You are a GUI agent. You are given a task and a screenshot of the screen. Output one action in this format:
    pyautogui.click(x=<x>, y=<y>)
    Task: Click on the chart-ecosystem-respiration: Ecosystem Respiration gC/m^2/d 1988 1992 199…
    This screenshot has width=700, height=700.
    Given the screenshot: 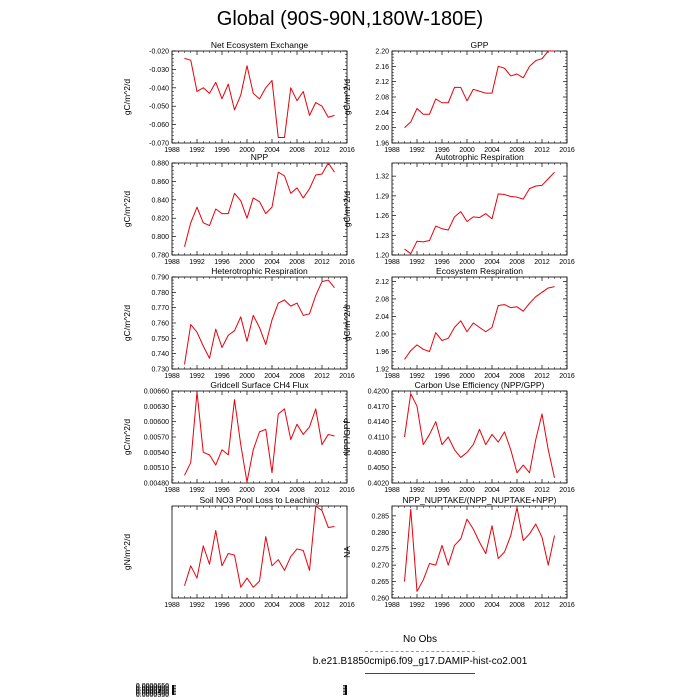 What is the action you would take?
    pyautogui.click(x=458, y=323)
    